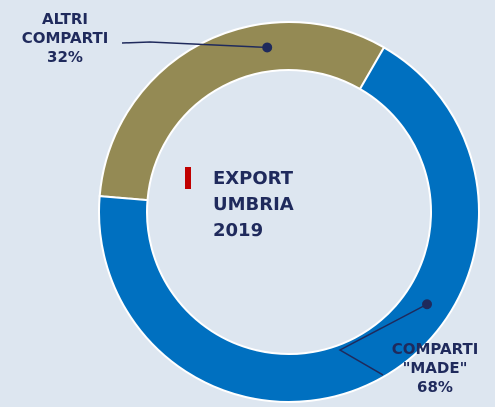 This screenshot has width=495, height=407. I want to click on value-label: 32%, so click(65, 57).